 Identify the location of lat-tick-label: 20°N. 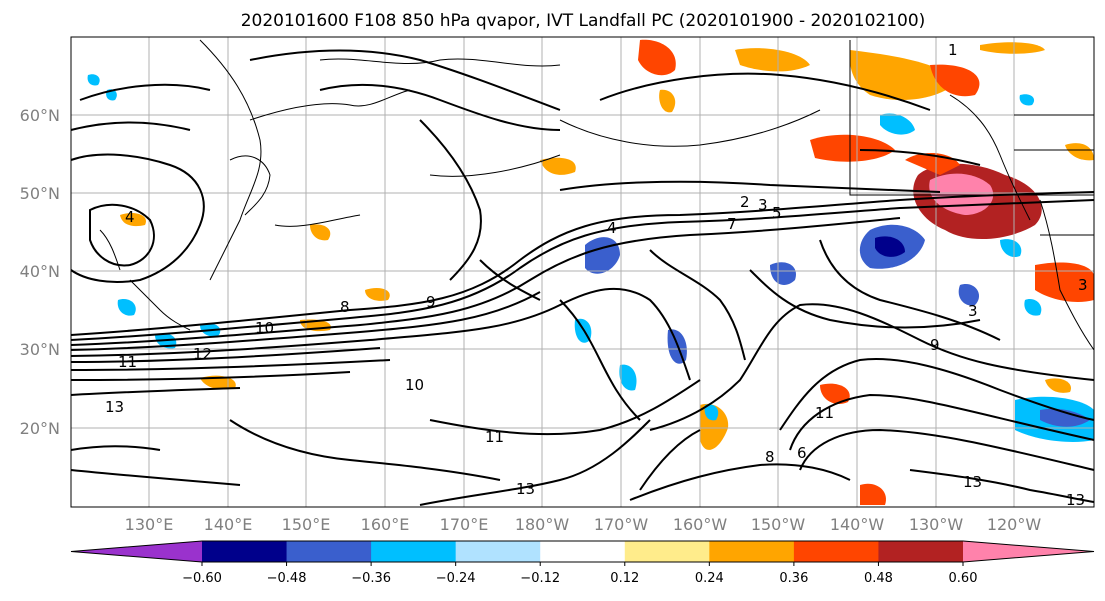
(40, 428).